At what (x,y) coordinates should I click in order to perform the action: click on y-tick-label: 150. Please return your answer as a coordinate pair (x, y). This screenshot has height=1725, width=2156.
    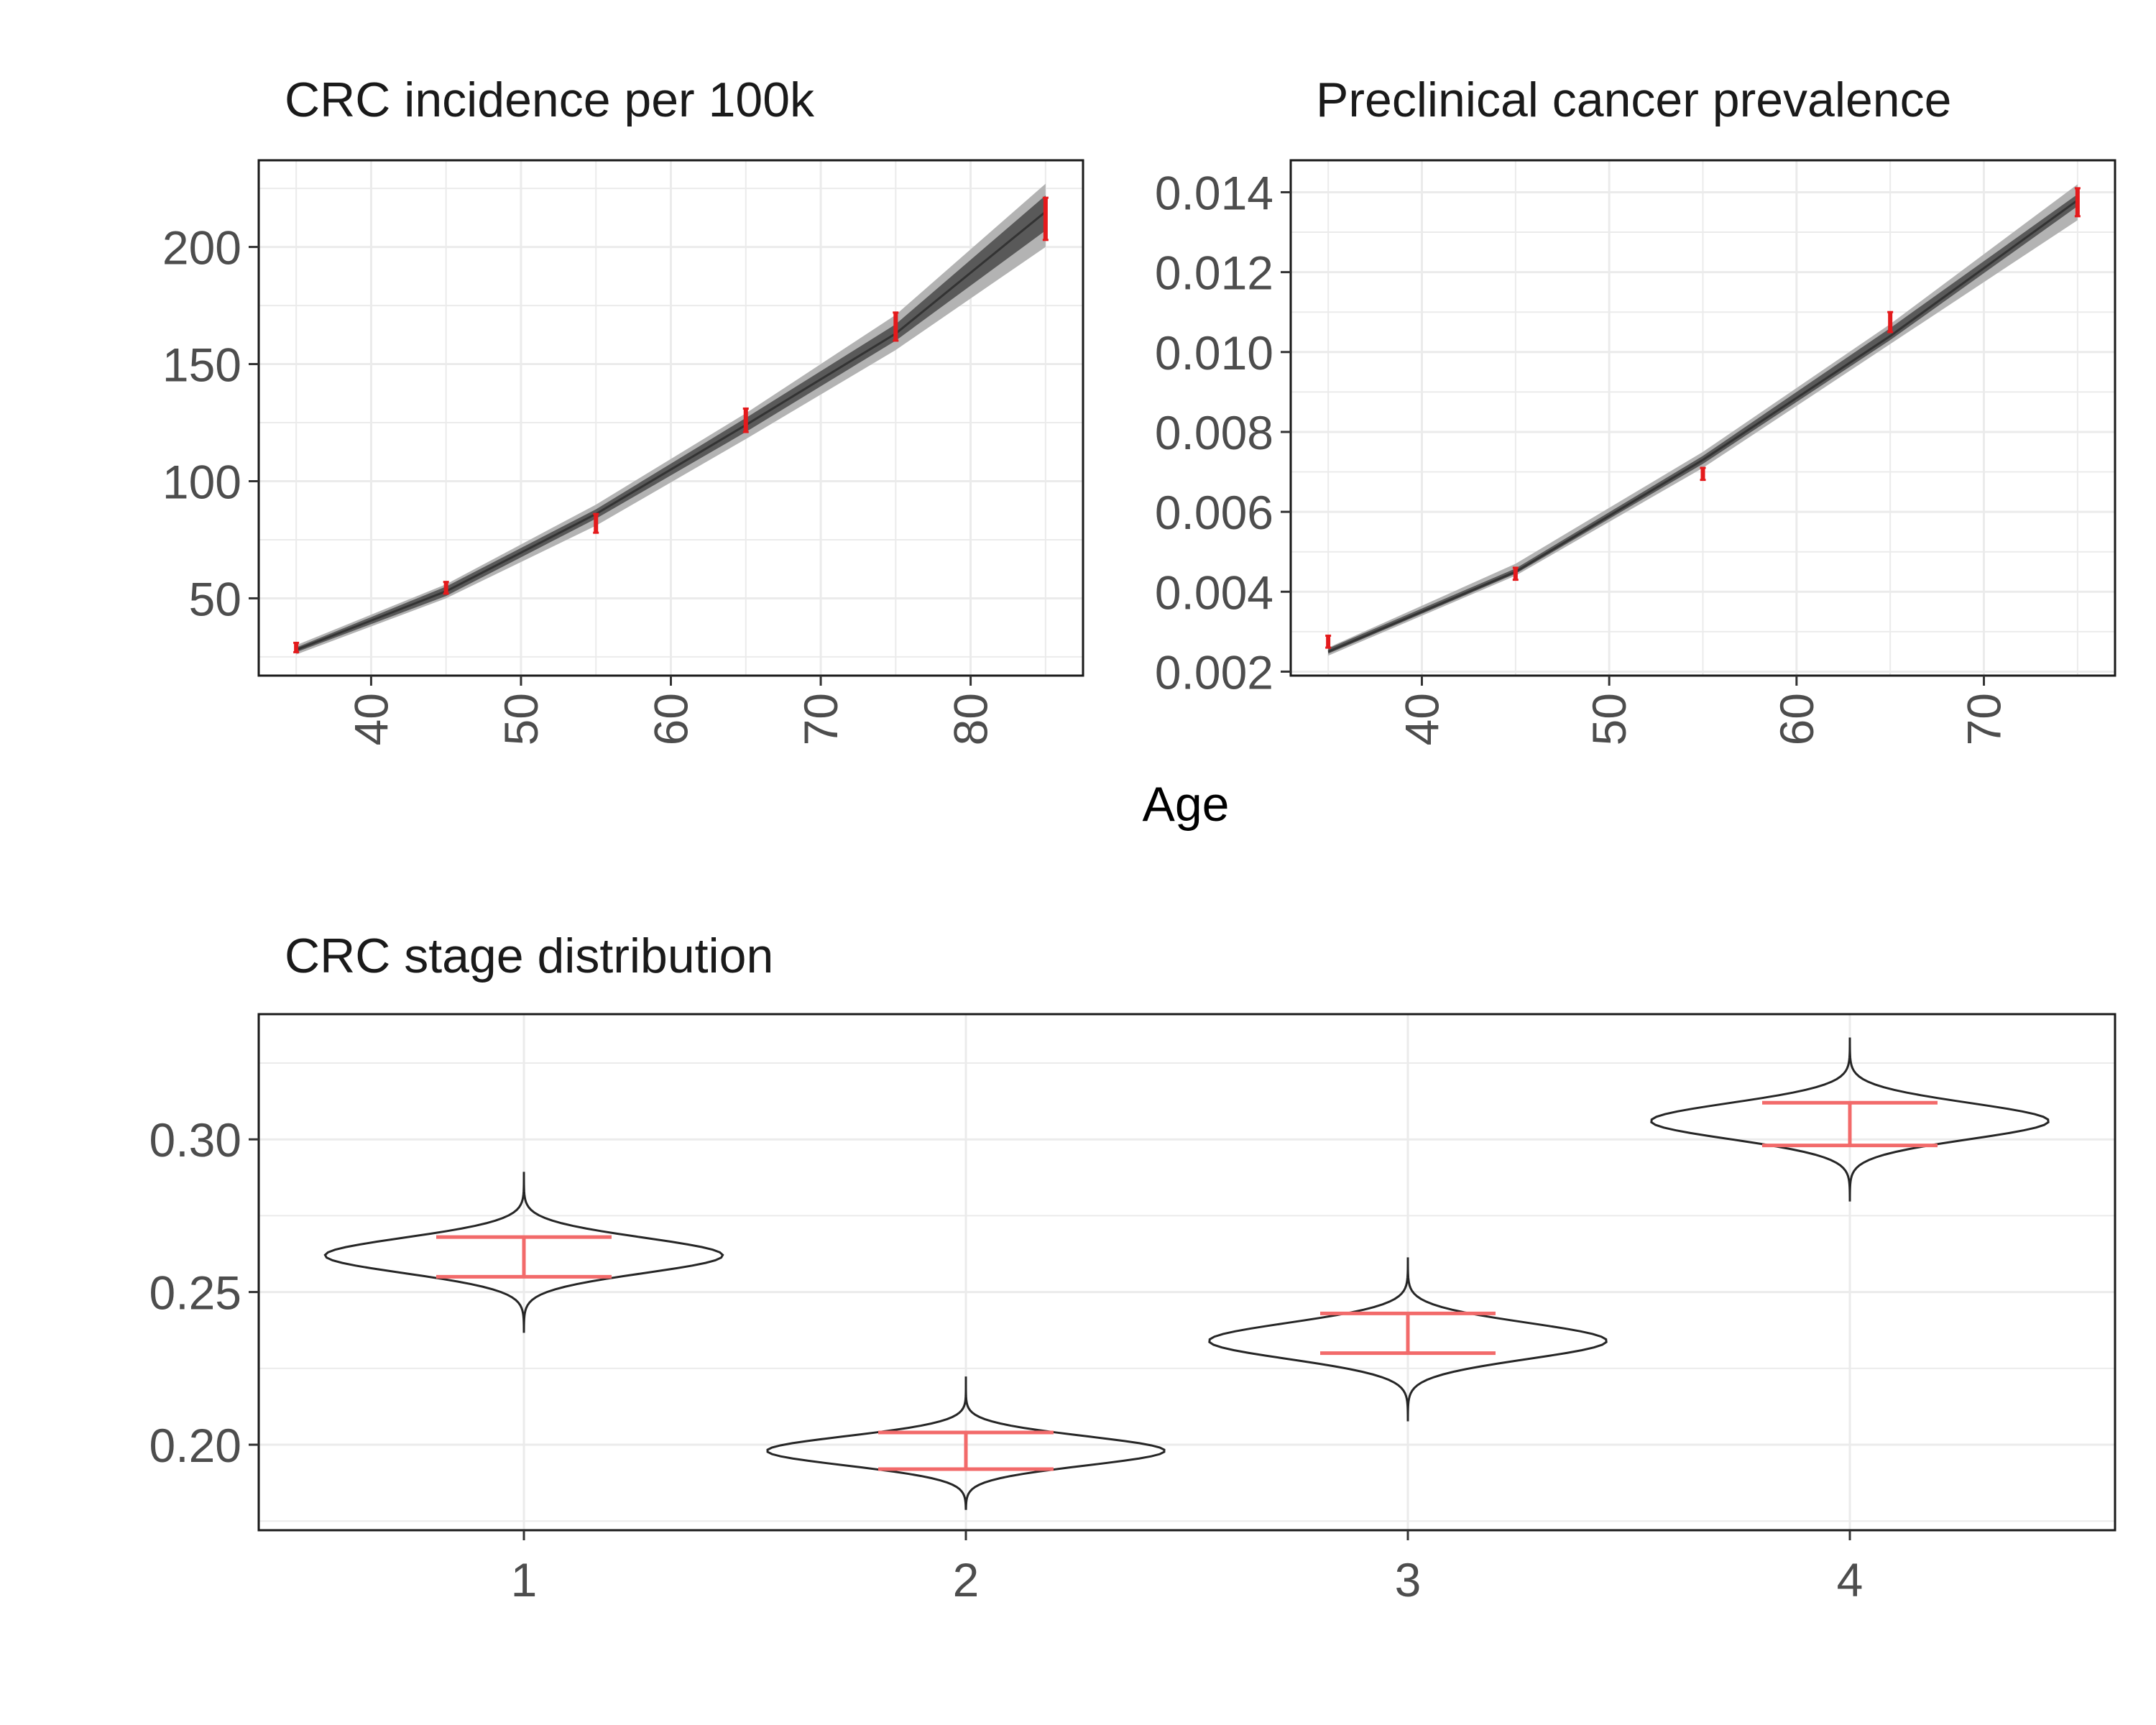
    Looking at the image, I should click on (201, 365).